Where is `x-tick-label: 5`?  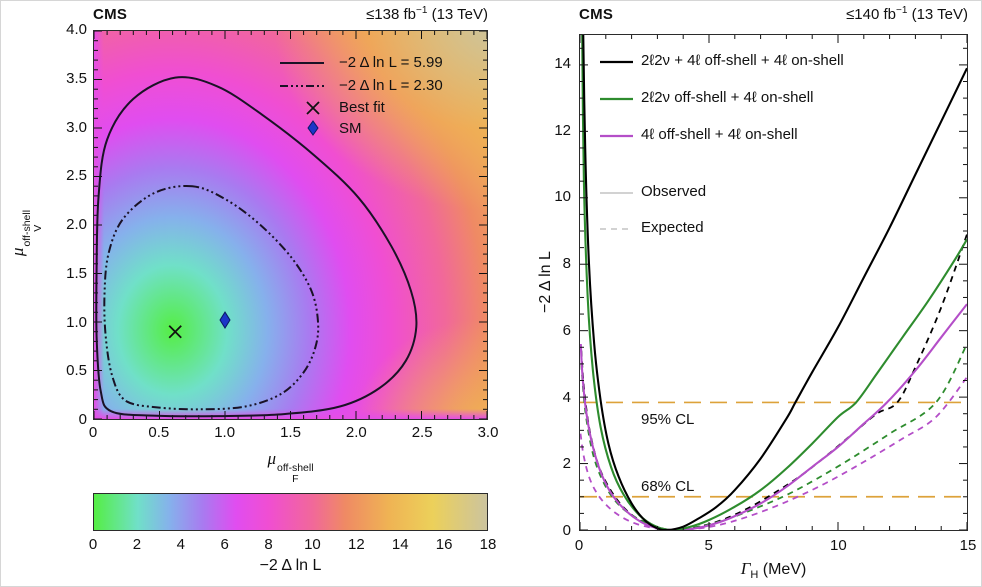 x-tick-label: 5 is located at coordinates (708, 545).